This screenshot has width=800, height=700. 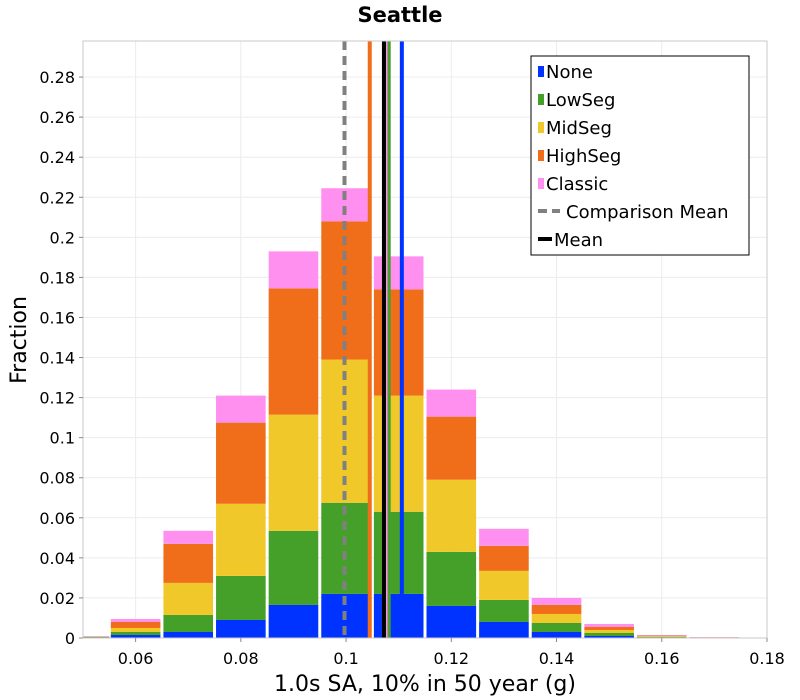 I want to click on chart-title: Seattle, so click(x=399, y=15).